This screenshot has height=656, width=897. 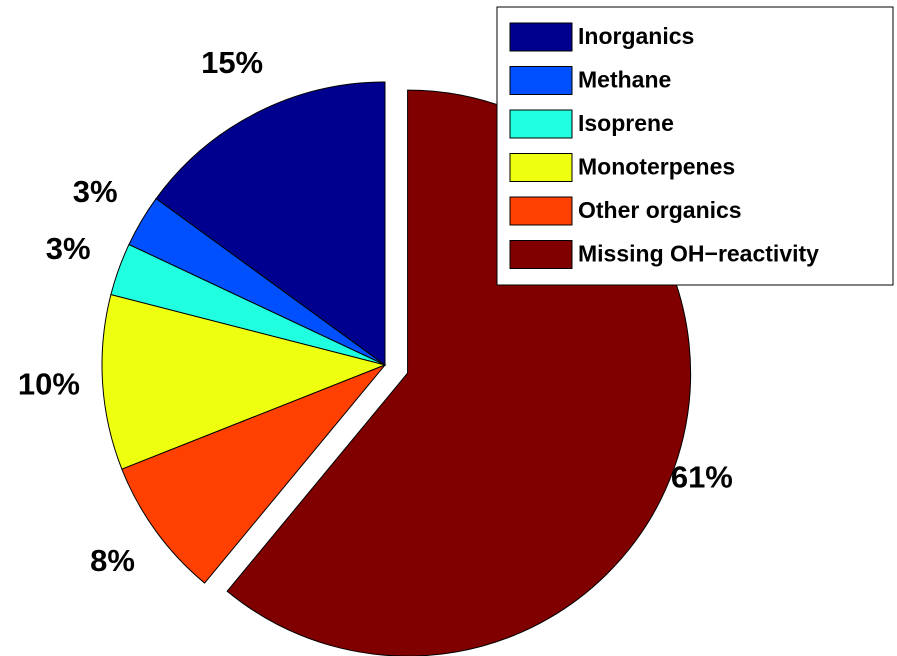 I want to click on data-label: 15%, so click(x=232, y=62).